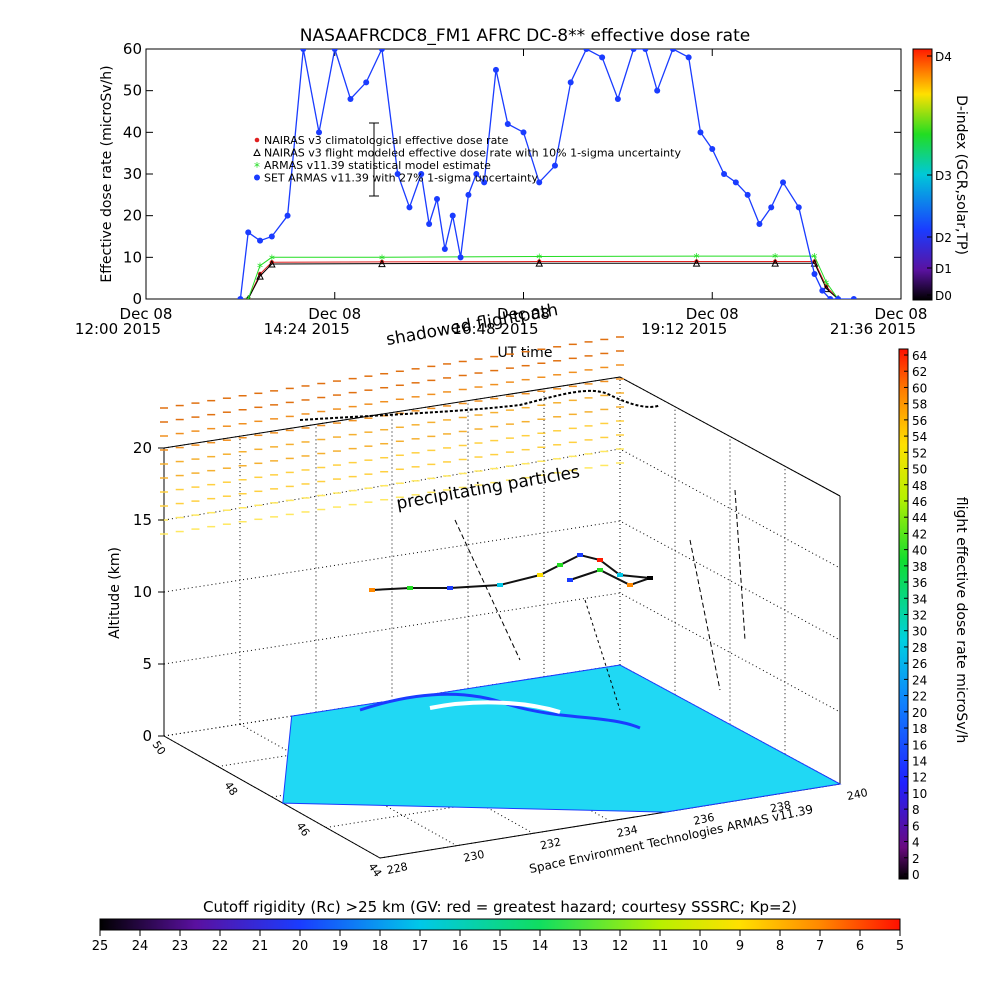  I want to click on wall-grid, so click(502, 580).